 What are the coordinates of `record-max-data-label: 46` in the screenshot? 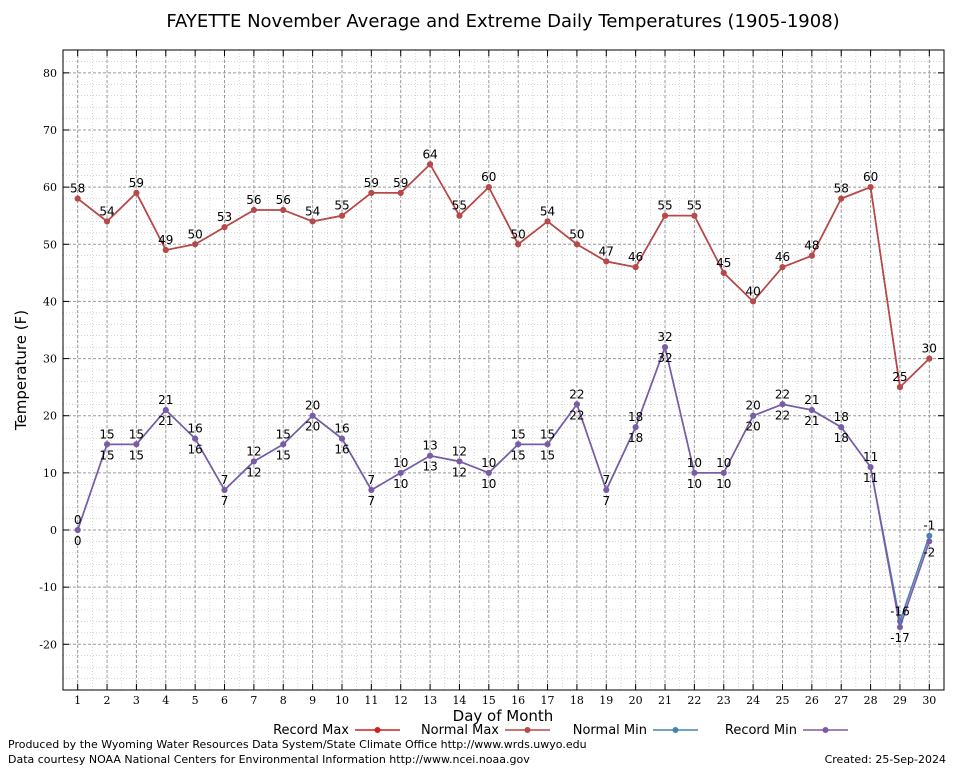 It's located at (635, 257).